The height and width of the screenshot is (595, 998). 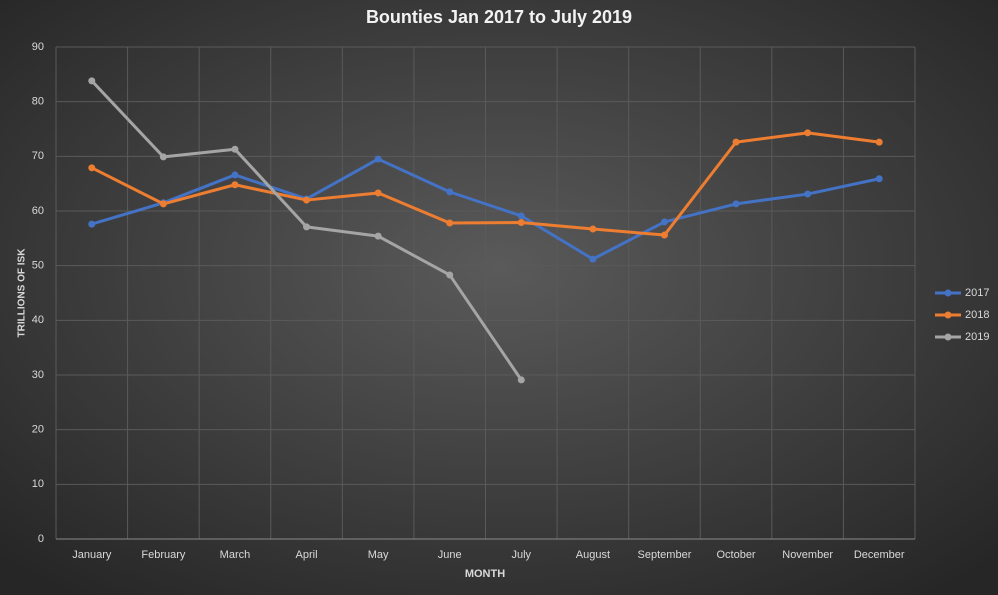 What do you see at coordinates (807, 555) in the screenshot?
I see `x-tick-label: November` at bounding box center [807, 555].